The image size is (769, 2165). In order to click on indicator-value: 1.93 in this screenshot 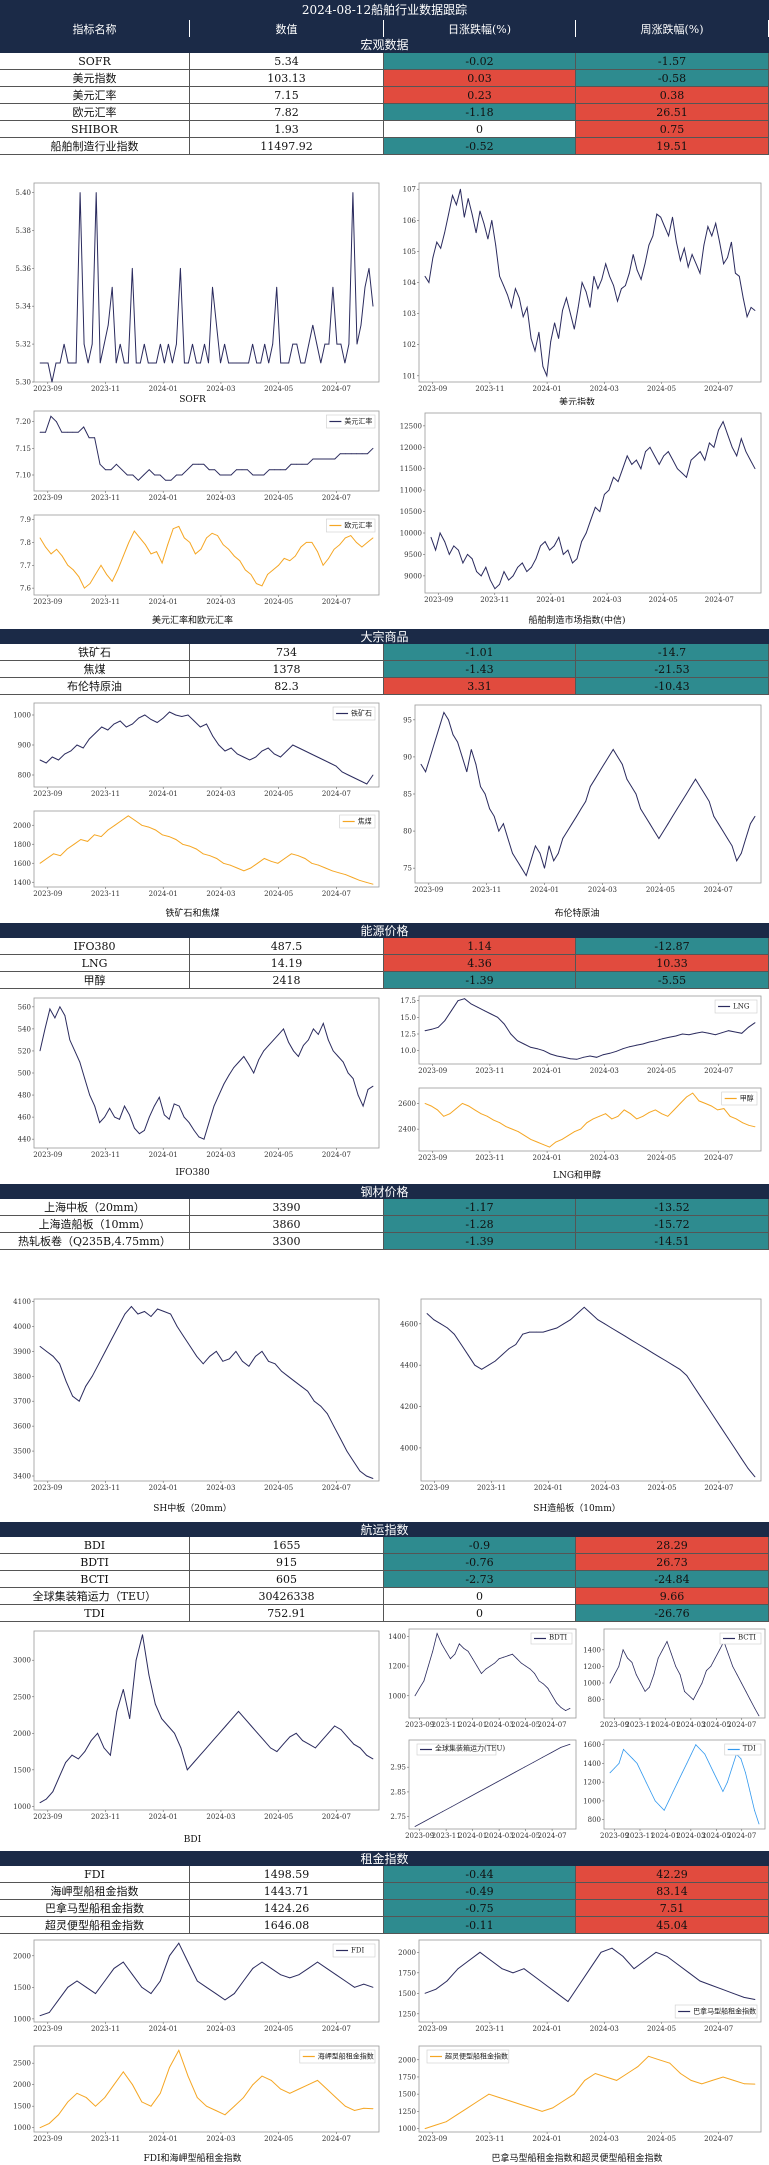, I will do `click(287, 129)`.